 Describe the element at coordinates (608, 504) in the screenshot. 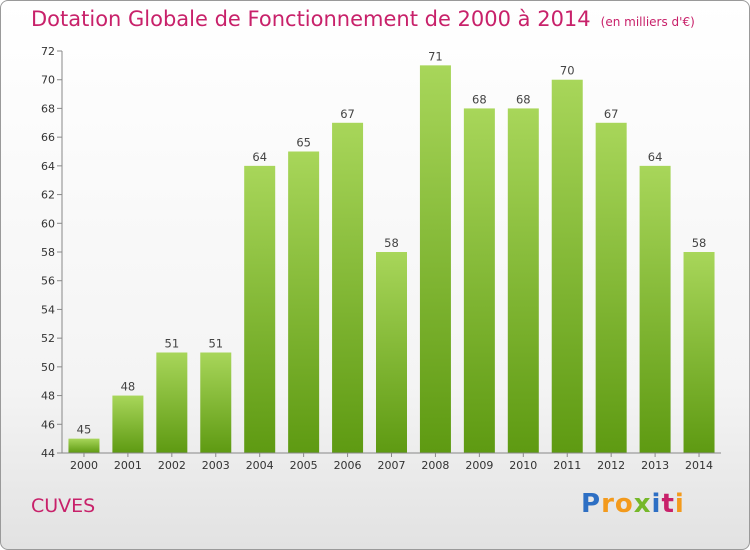

I see `logo-letter: r` at that location.